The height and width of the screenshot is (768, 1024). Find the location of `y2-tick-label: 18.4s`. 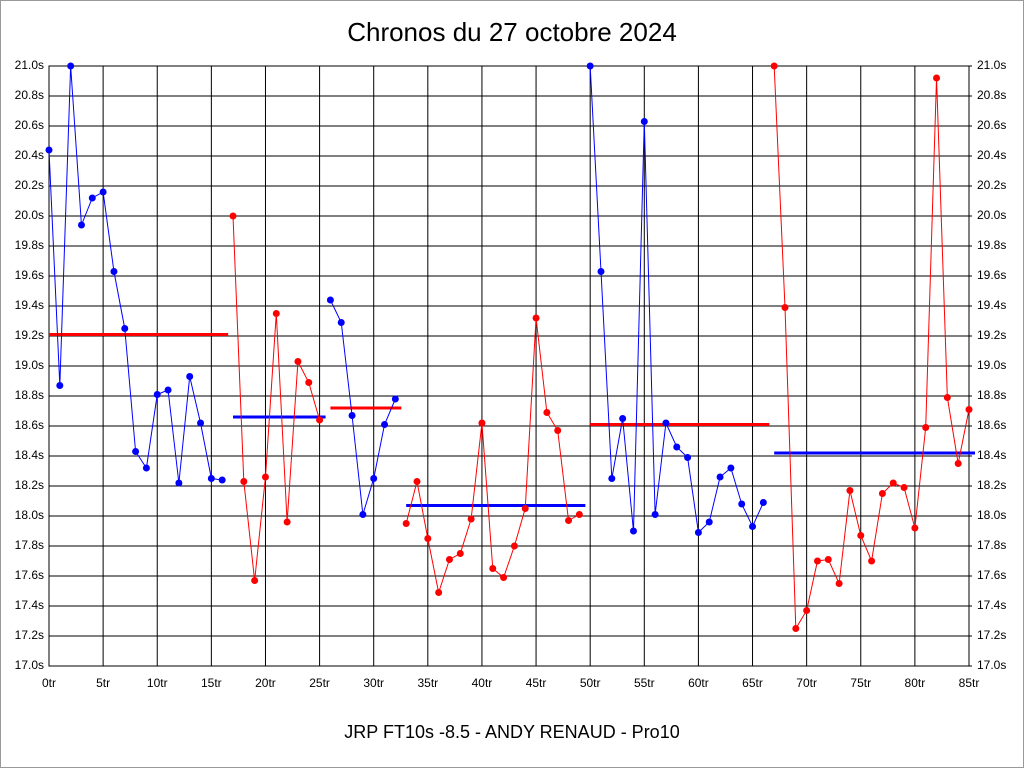

y2-tick-label: 18.4s is located at coordinates (991, 455).